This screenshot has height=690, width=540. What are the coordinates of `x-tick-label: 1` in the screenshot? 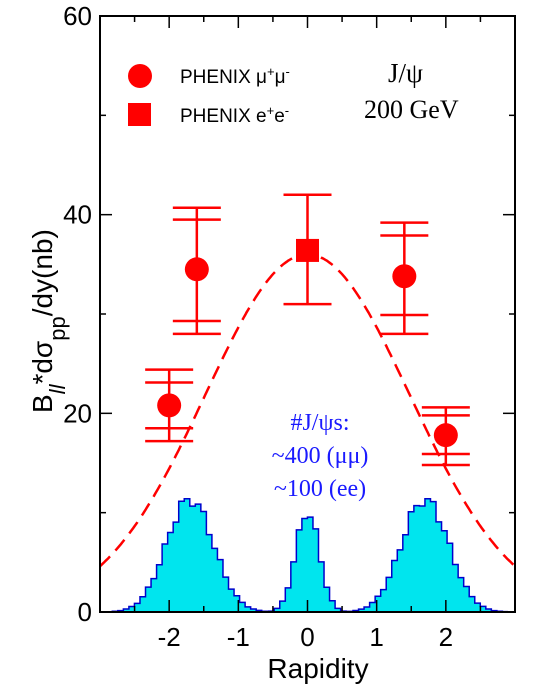 It's located at (376, 637).